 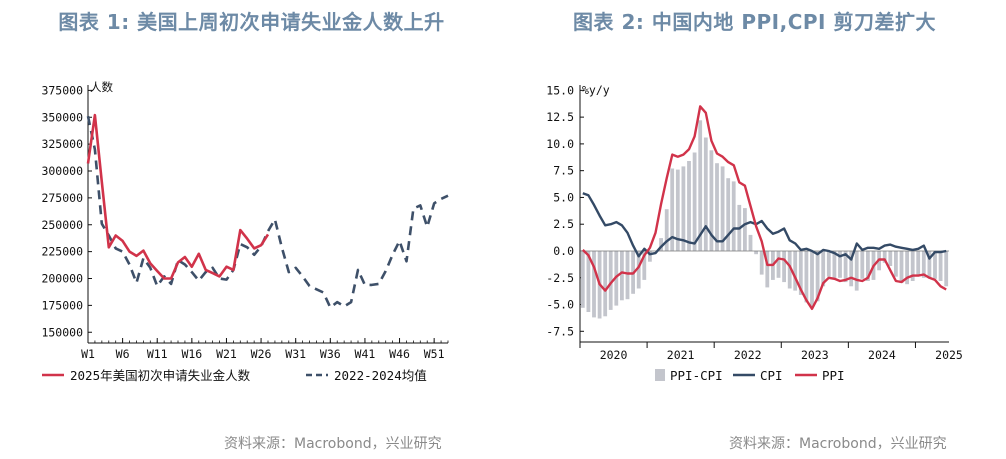 I want to click on y-tick-label: 250000, so click(x=62, y=225).